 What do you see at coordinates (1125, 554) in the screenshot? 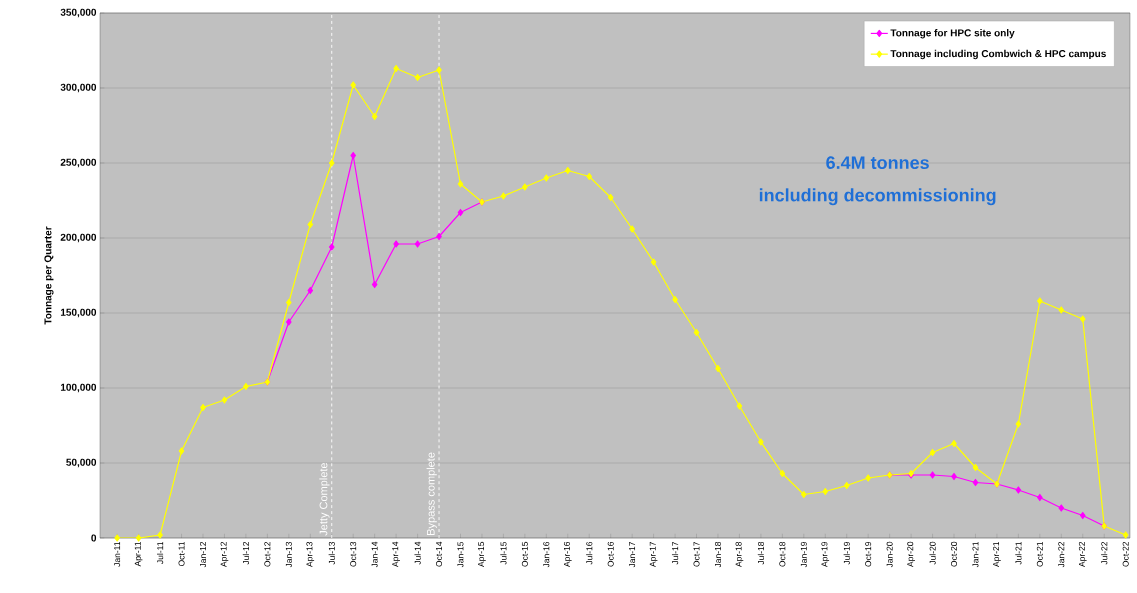
I see `x-tick-label: Oct-22` at bounding box center [1125, 554].